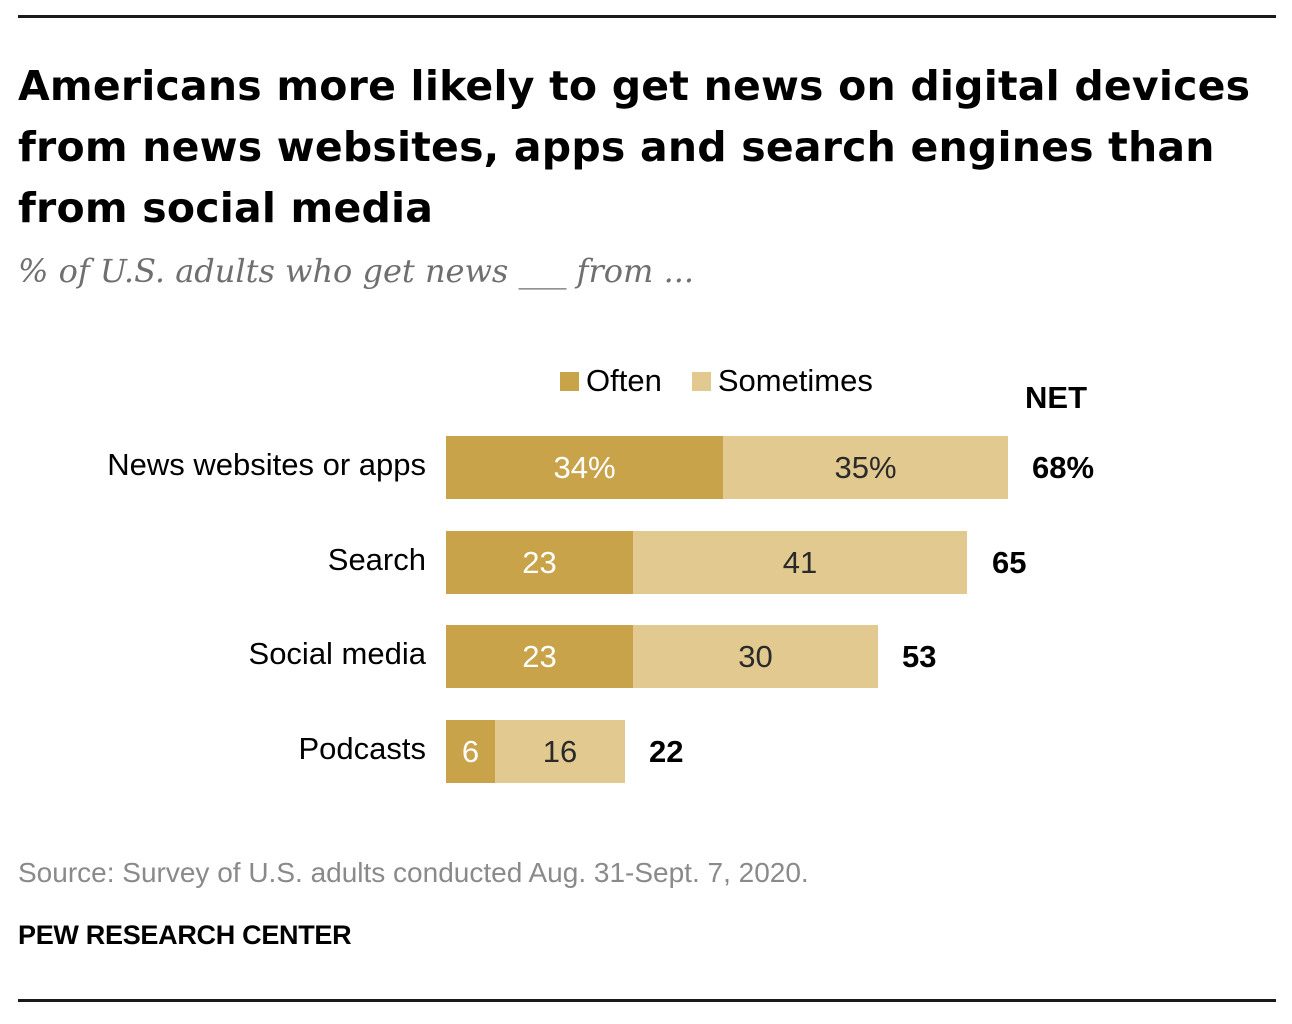 Image resolution: width=1292 pixels, height=1024 pixels. Describe the element at coordinates (666, 751) in the screenshot. I see `net-value-podcasts: 22` at that location.